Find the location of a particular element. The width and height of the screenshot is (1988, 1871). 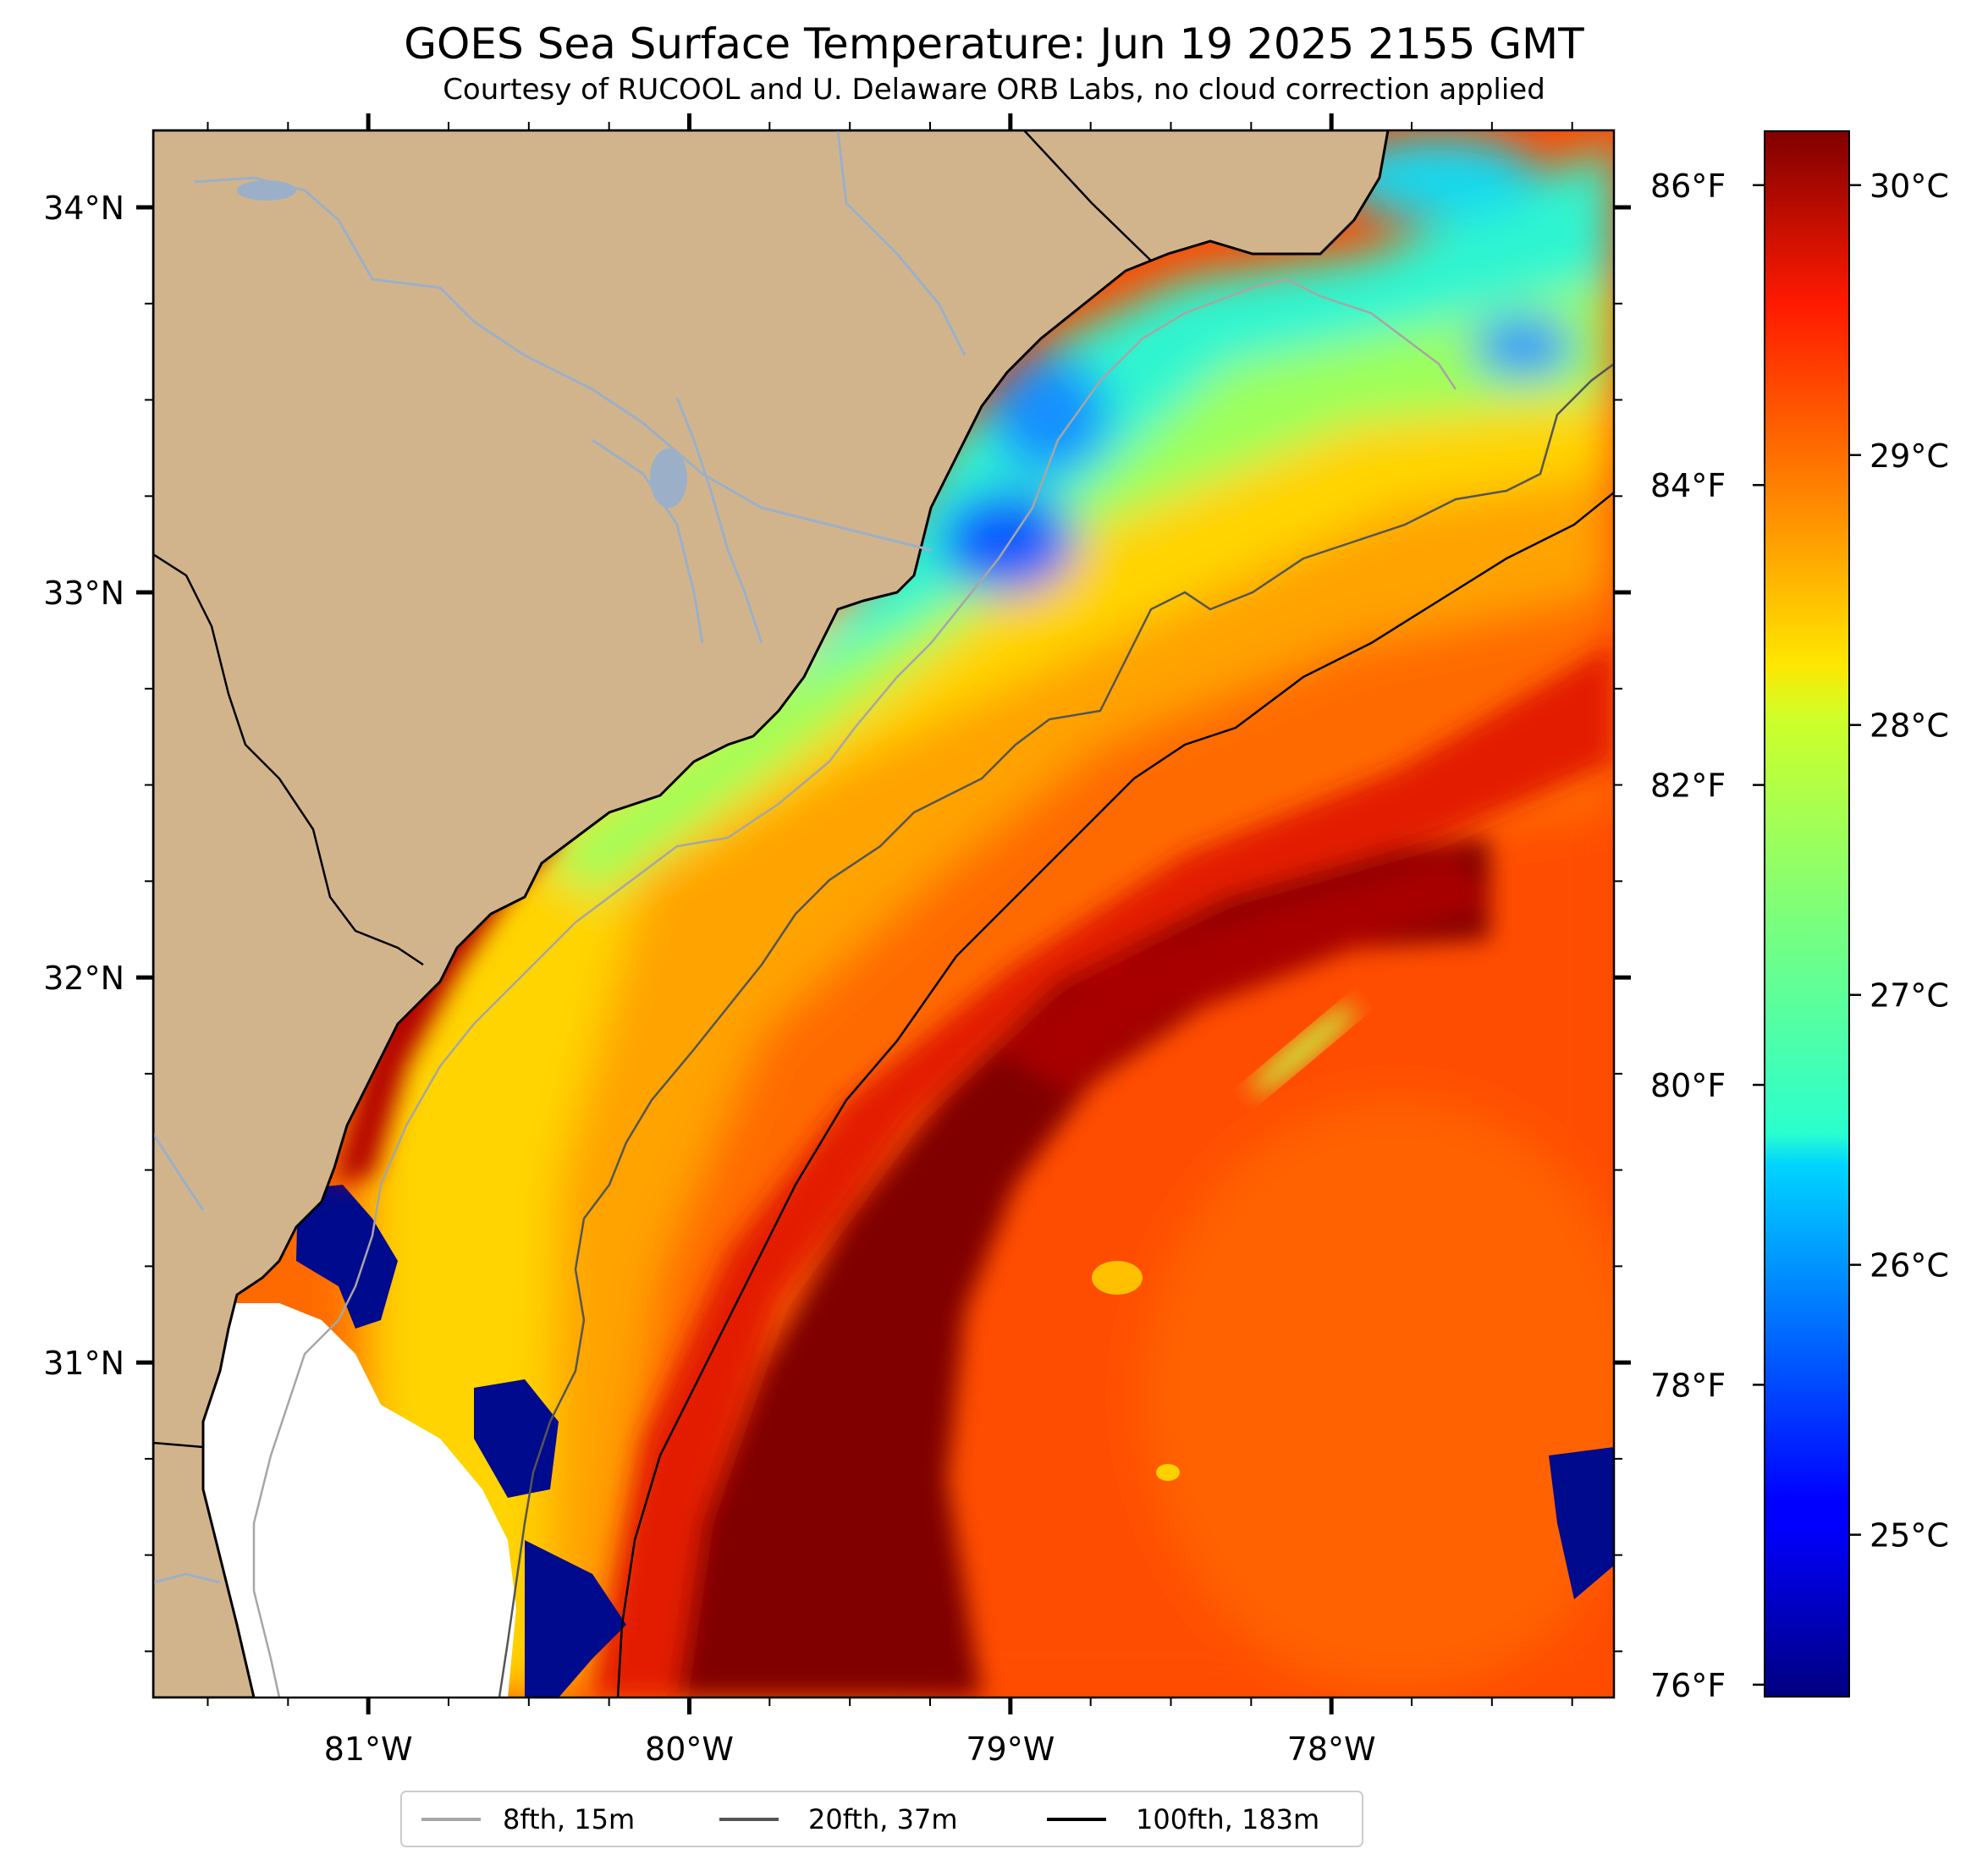

colorbar-gradient is located at coordinates (1807, 914).